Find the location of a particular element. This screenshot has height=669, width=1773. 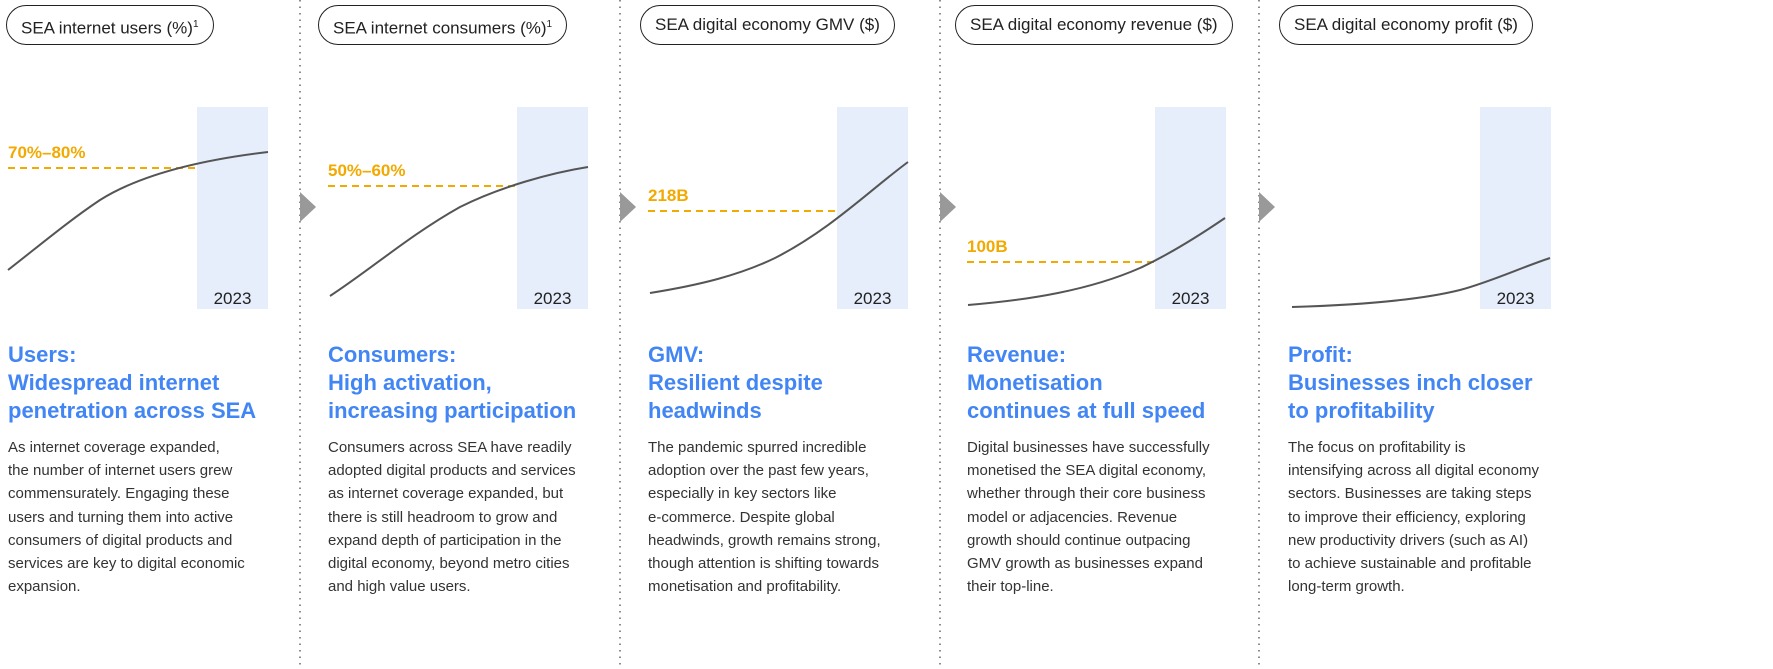

value-label: 100B is located at coordinates (987, 247).